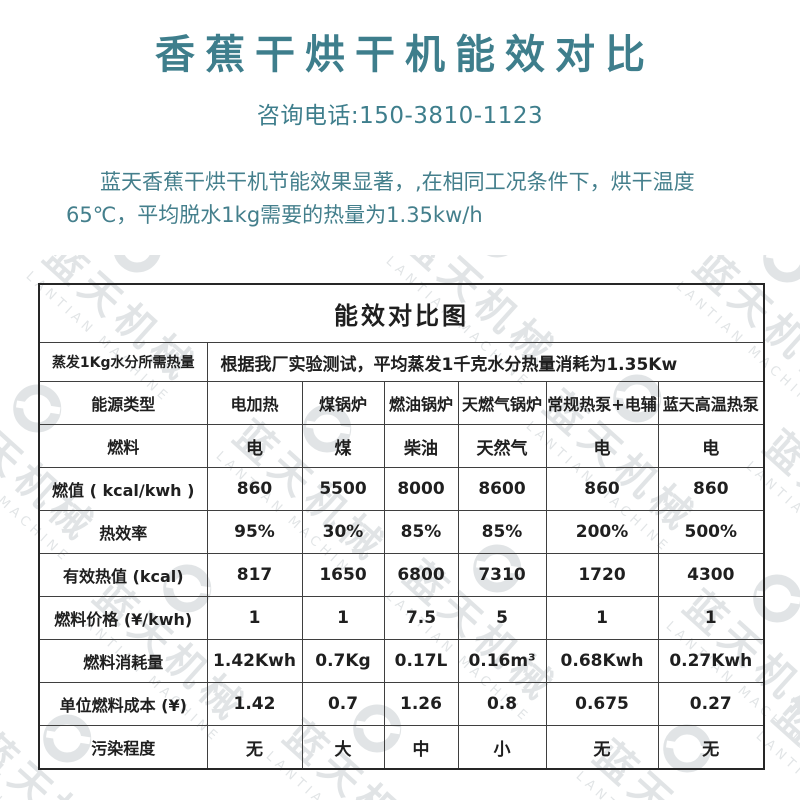 The height and width of the screenshot is (800, 800). What do you see at coordinates (421, 704) in the screenshot?
I see `table-cell: 1.26` at bounding box center [421, 704].